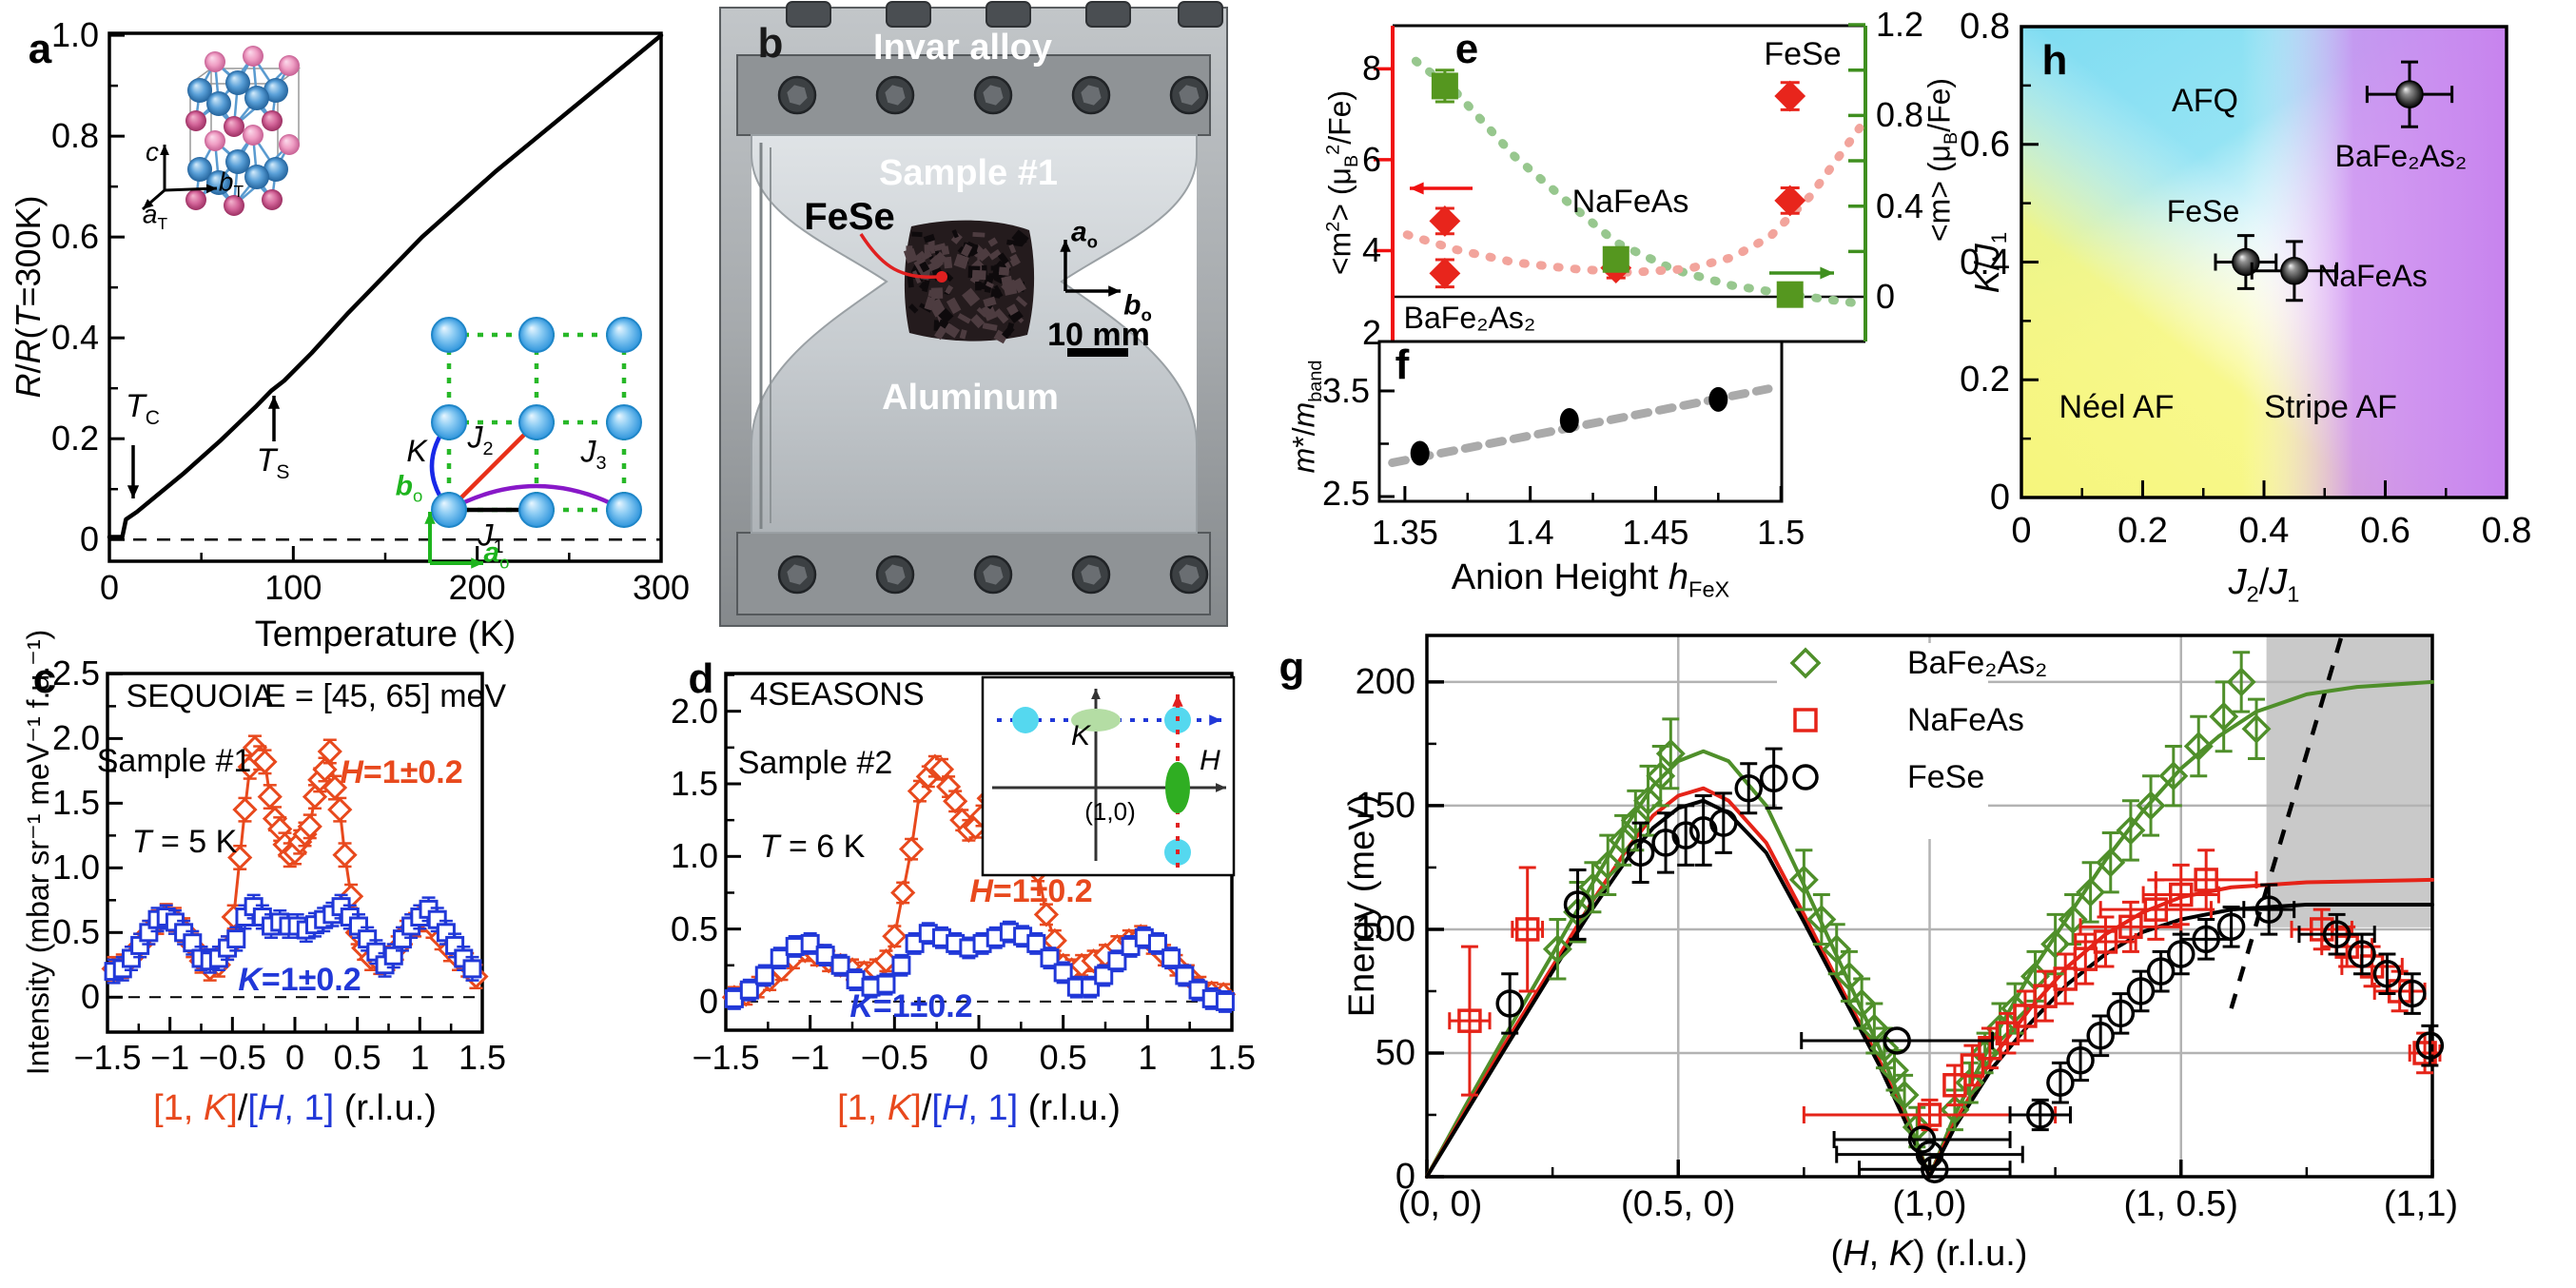 The height and width of the screenshot is (1288, 2576). Describe the element at coordinates (481, 439) in the screenshot. I see `a-lattice-J2-label: J2` at that location.